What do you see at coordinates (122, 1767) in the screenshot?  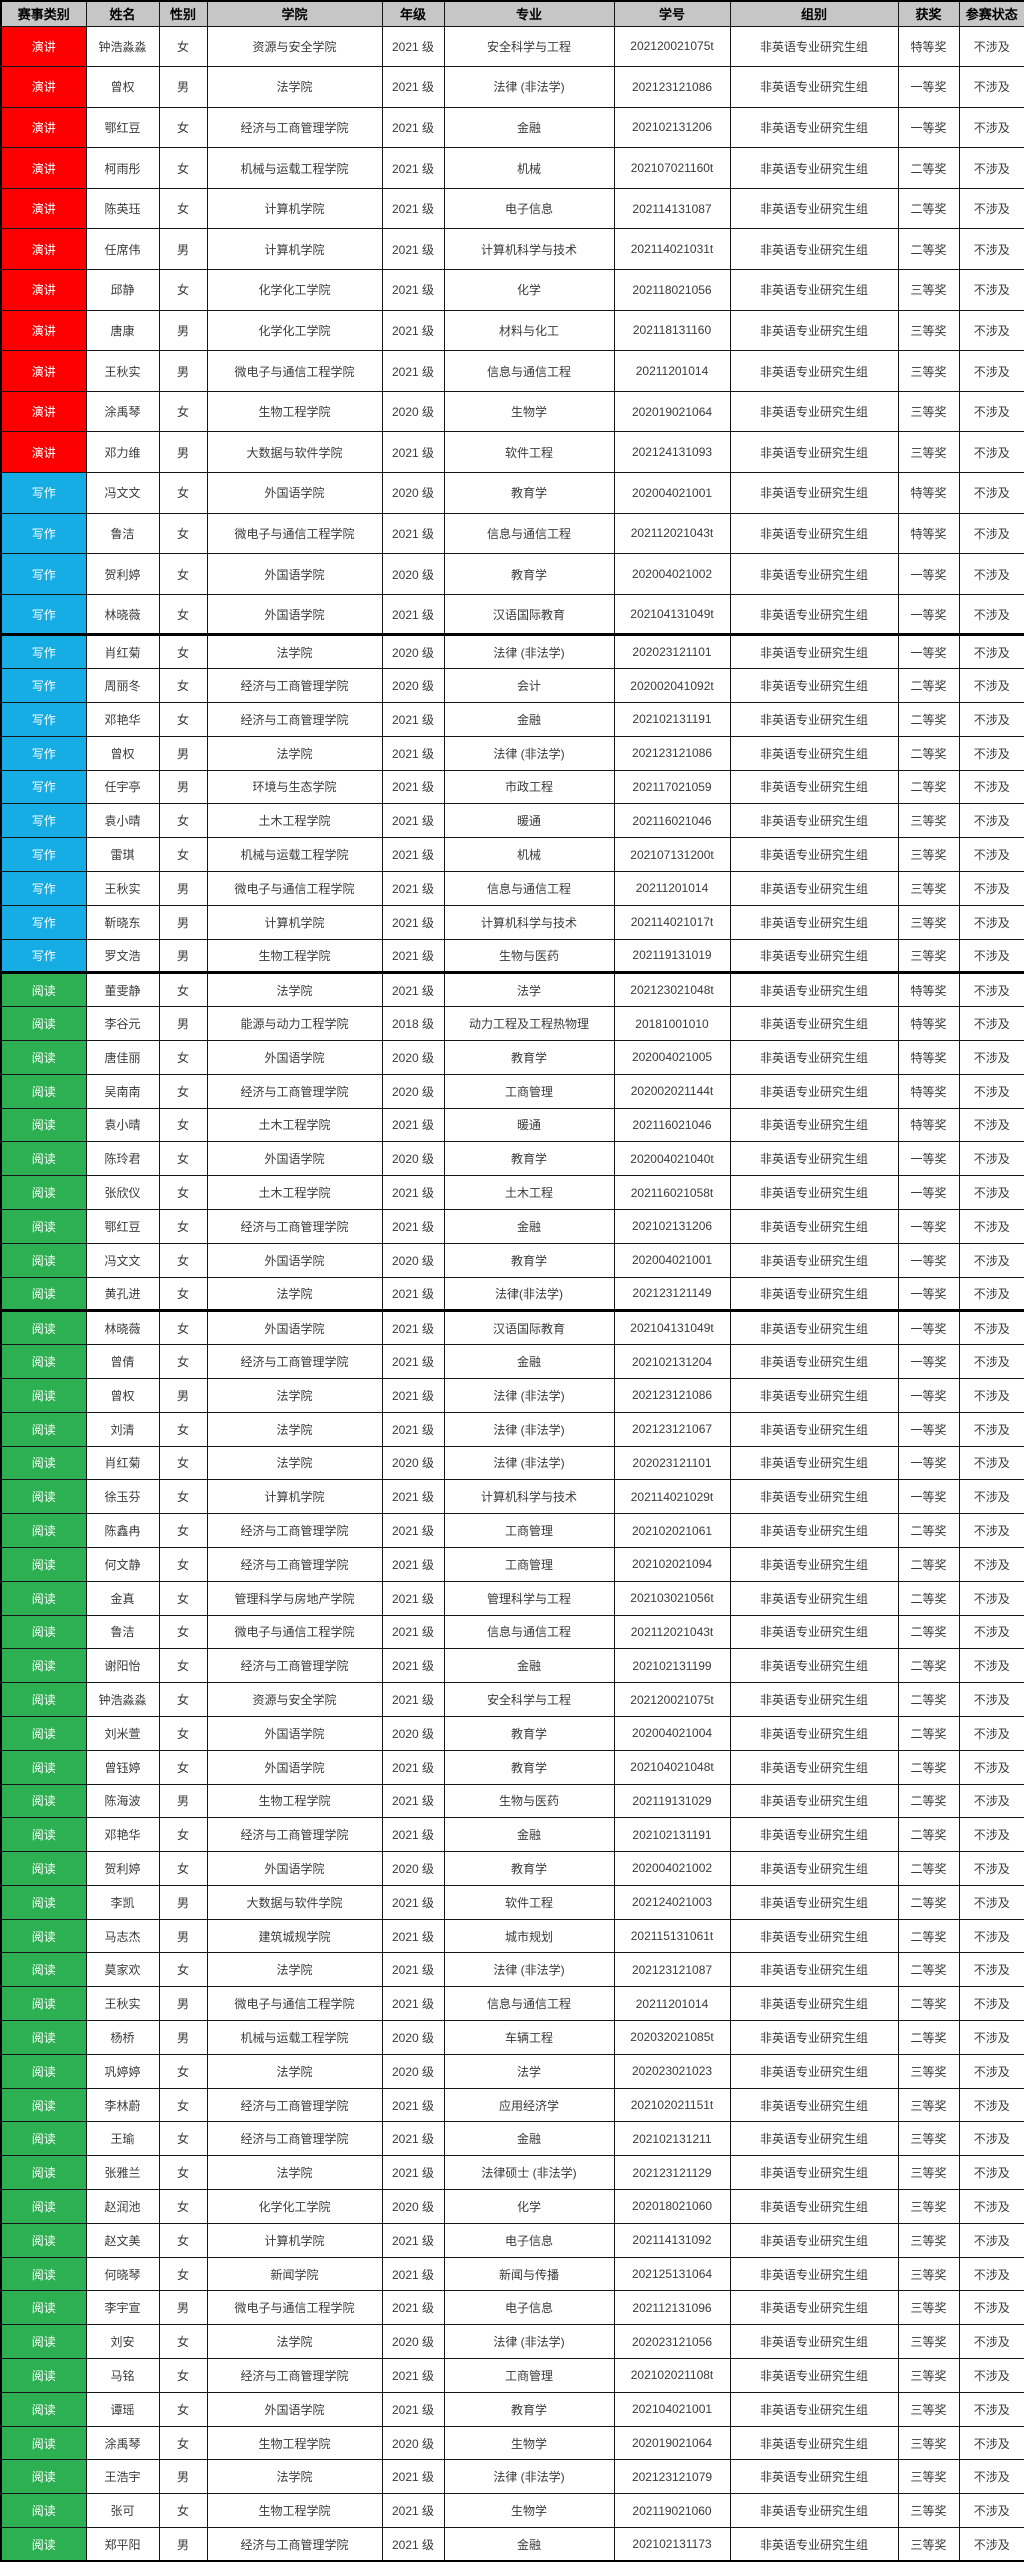 I see `cell-name: 曾钰婷` at bounding box center [122, 1767].